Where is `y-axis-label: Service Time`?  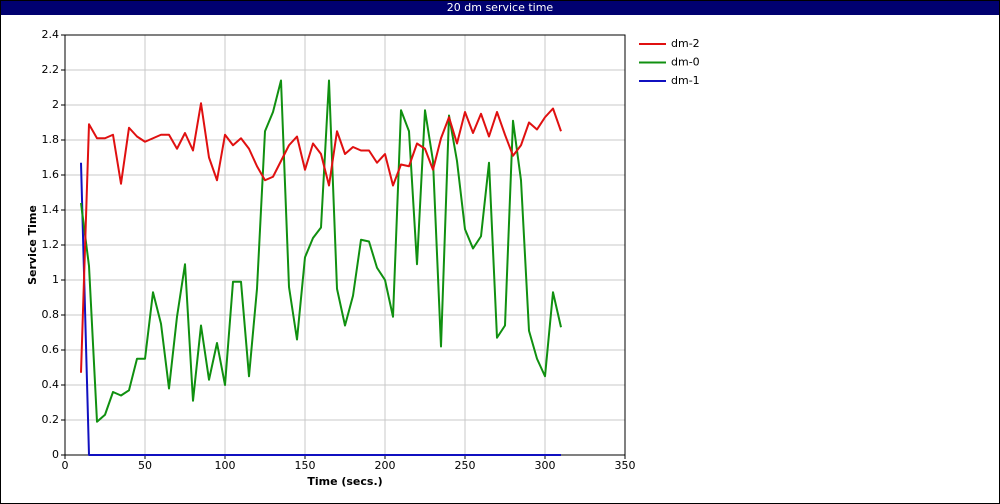 y-axis-label: Service Time is located at coordinates (32, 245).